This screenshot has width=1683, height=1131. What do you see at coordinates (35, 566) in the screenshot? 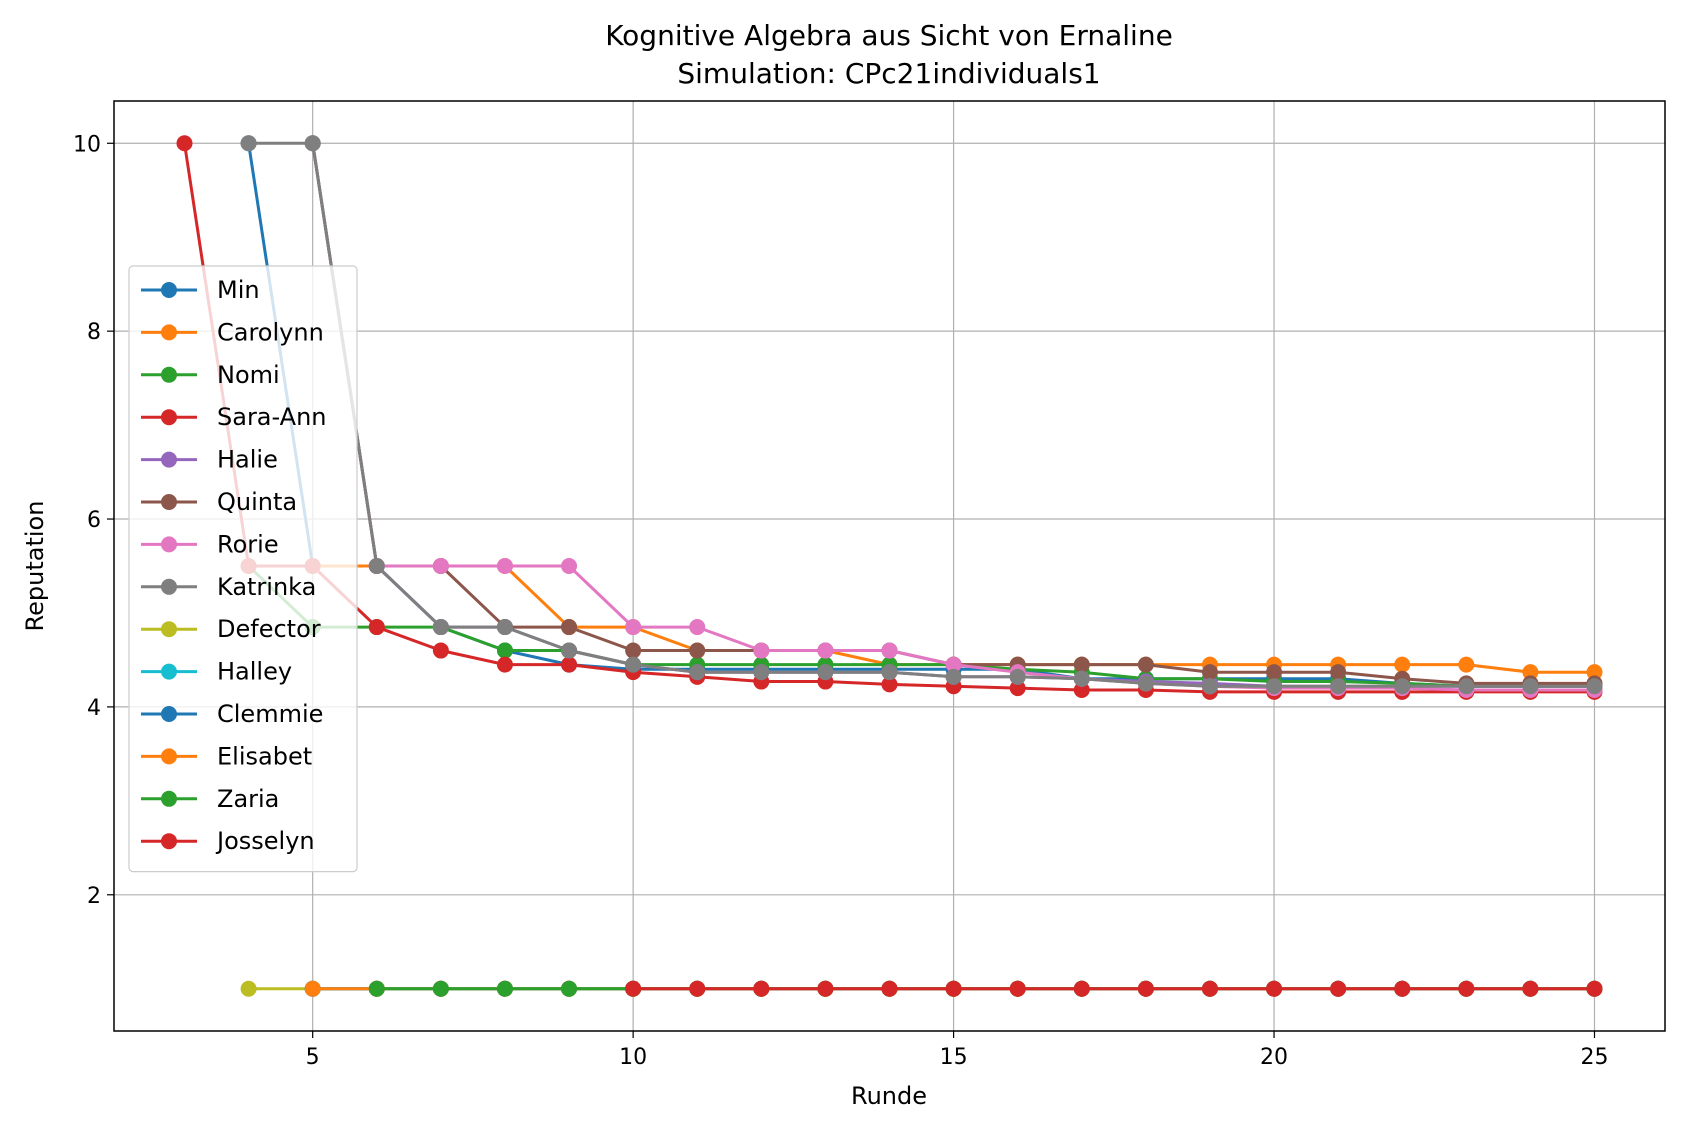
I see `y-axis-label: Reputation` at bounding box center [35, 566].